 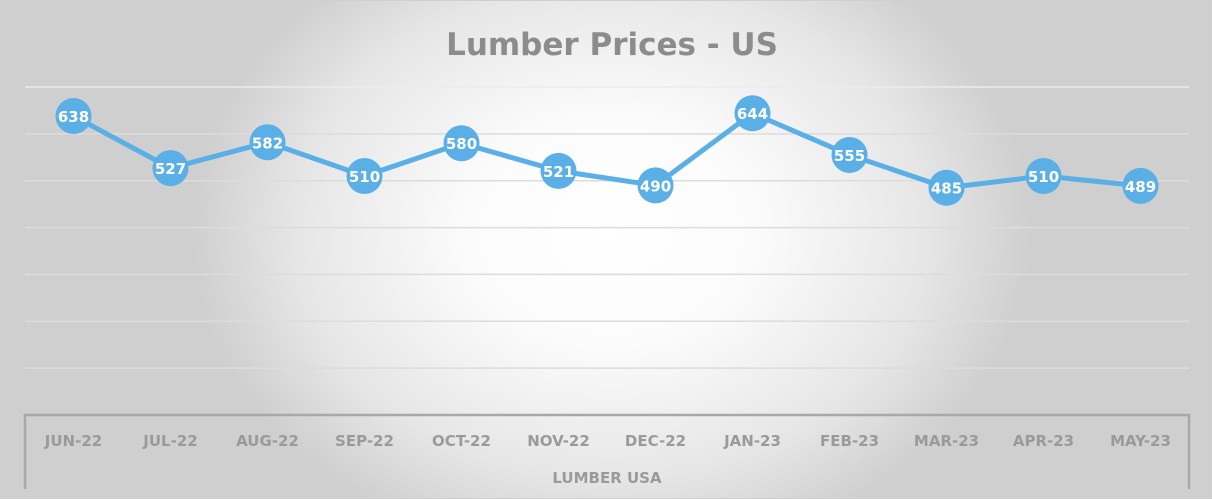 What do you see at coordinates (1140, 441) in the screenshot?
I see `x-tick-label: MAY-23` at bounding box center [1140, 441].